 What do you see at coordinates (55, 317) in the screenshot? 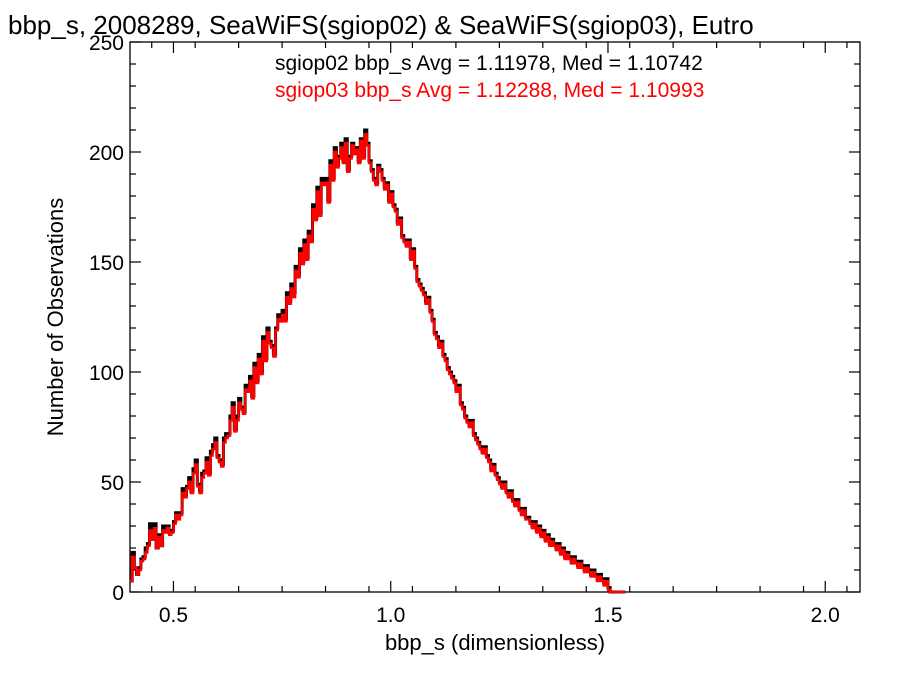
I see `y-axis-label: Number of Observations` at bounding box center [55, 317].